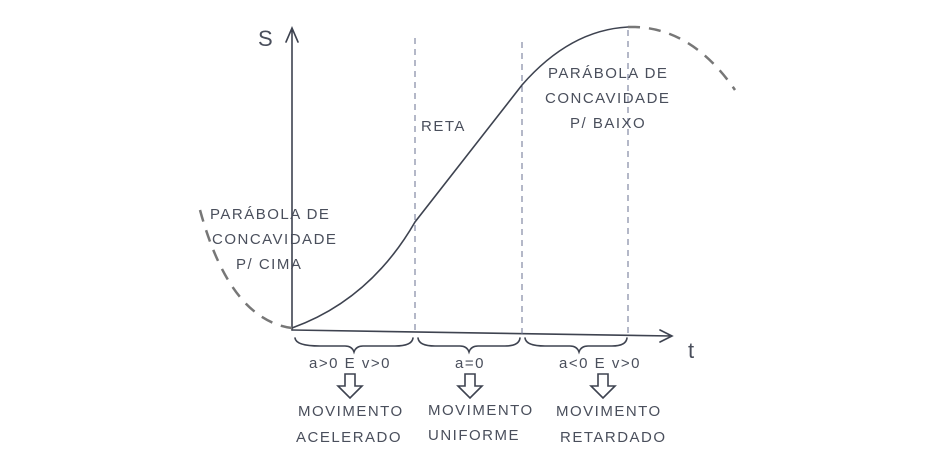 The width and height of the screenshot is (946, 456). What do you see at coordinates (269, 264) in the screenshot?
I see `region-label: P/ CIMA` at bounding box center [269, 264].